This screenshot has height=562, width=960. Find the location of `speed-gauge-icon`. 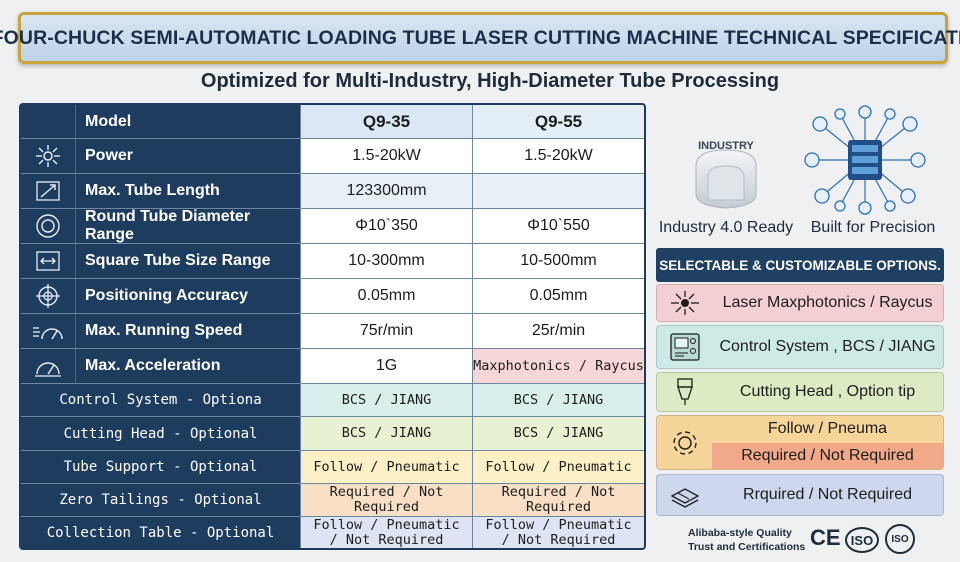

speed-gauge-icon is located at coordinates (48, 331).